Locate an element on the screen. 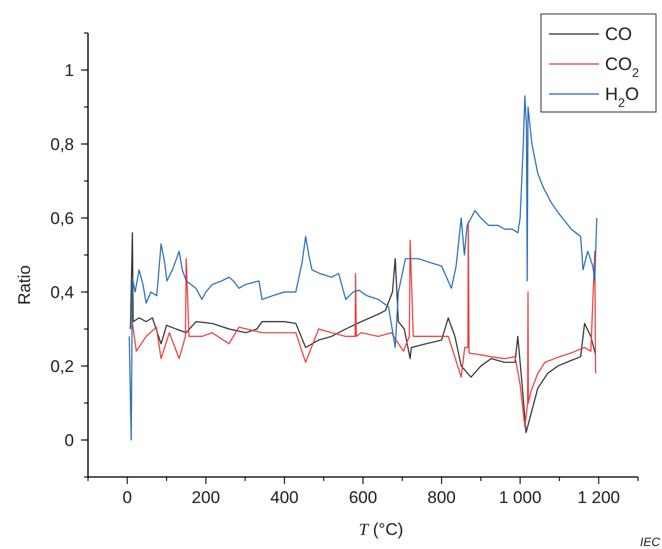 This screenshot has width=662, height=549. y-tick-label: 1 is located at coordinates (69, 70).